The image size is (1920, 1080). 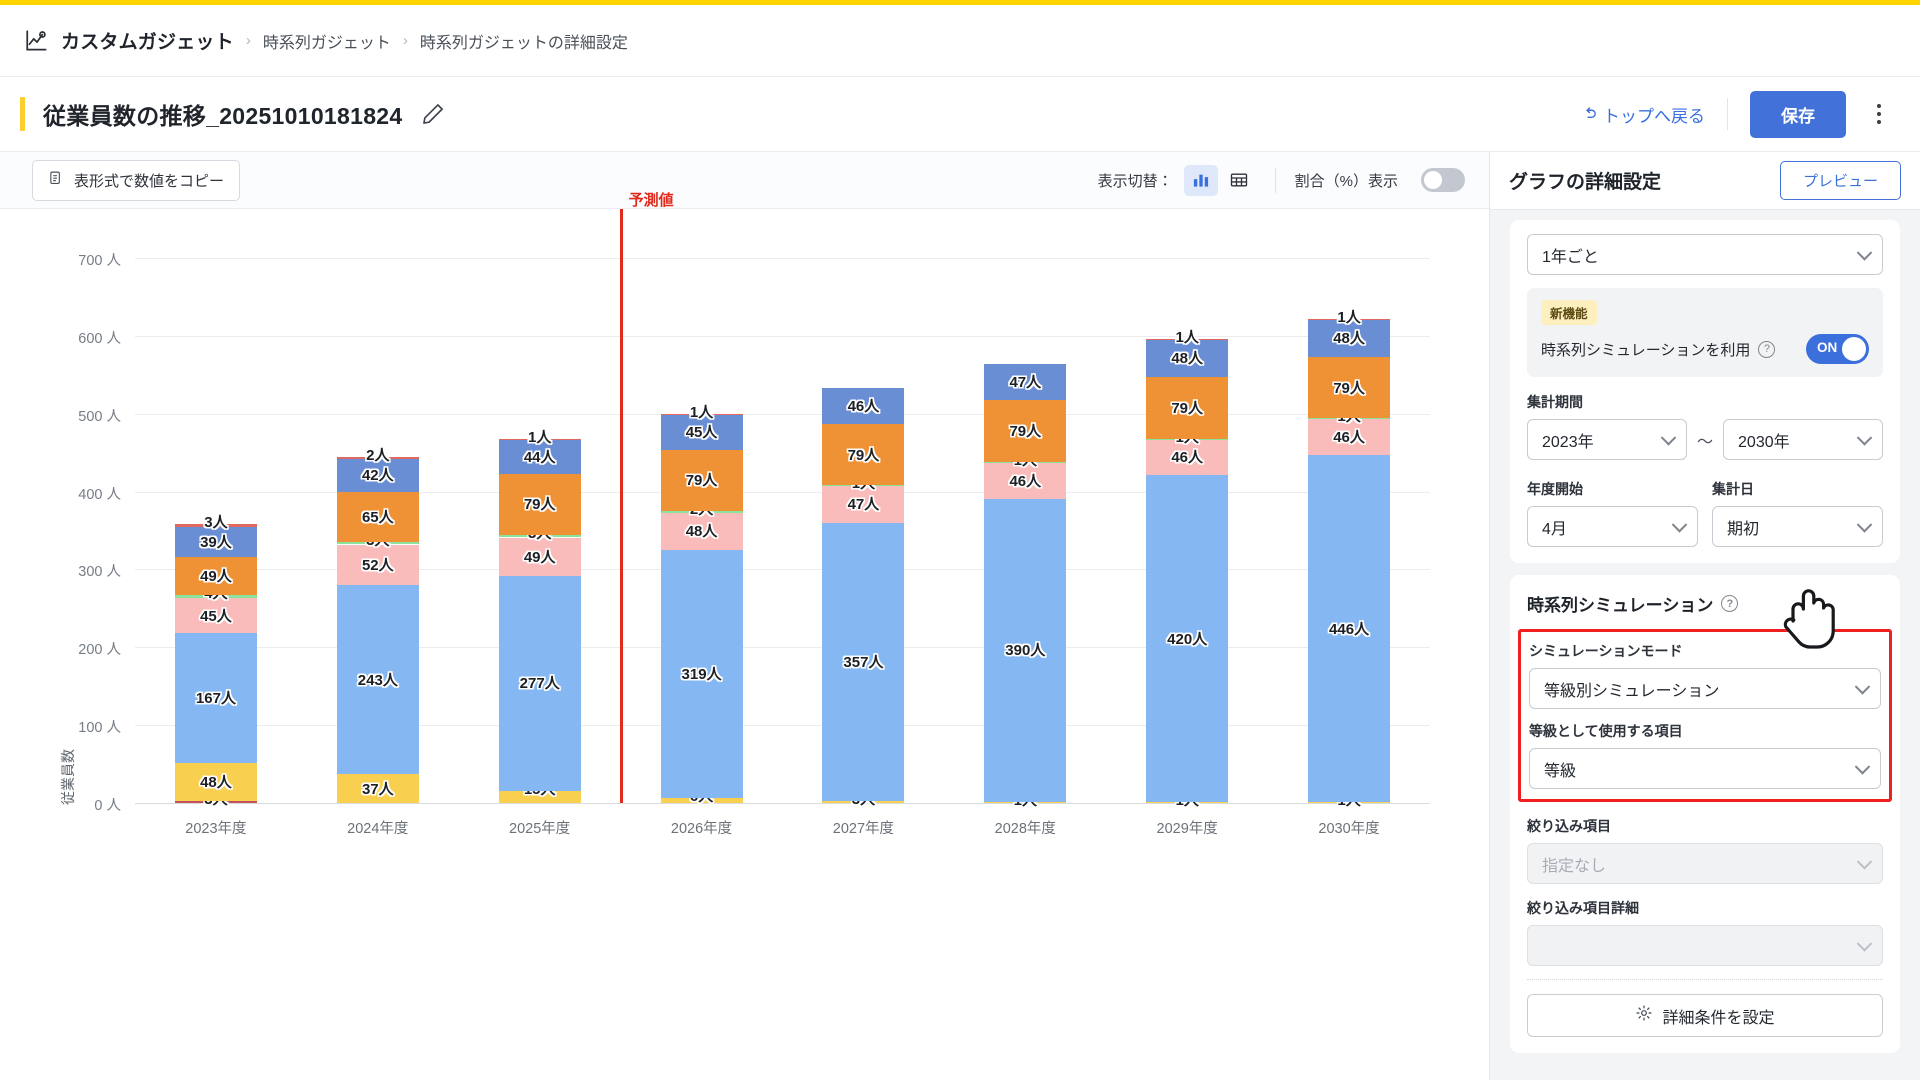 I want to click on detail-condition-label: 詳細条件を設定, so click(x=1718, y=1018).